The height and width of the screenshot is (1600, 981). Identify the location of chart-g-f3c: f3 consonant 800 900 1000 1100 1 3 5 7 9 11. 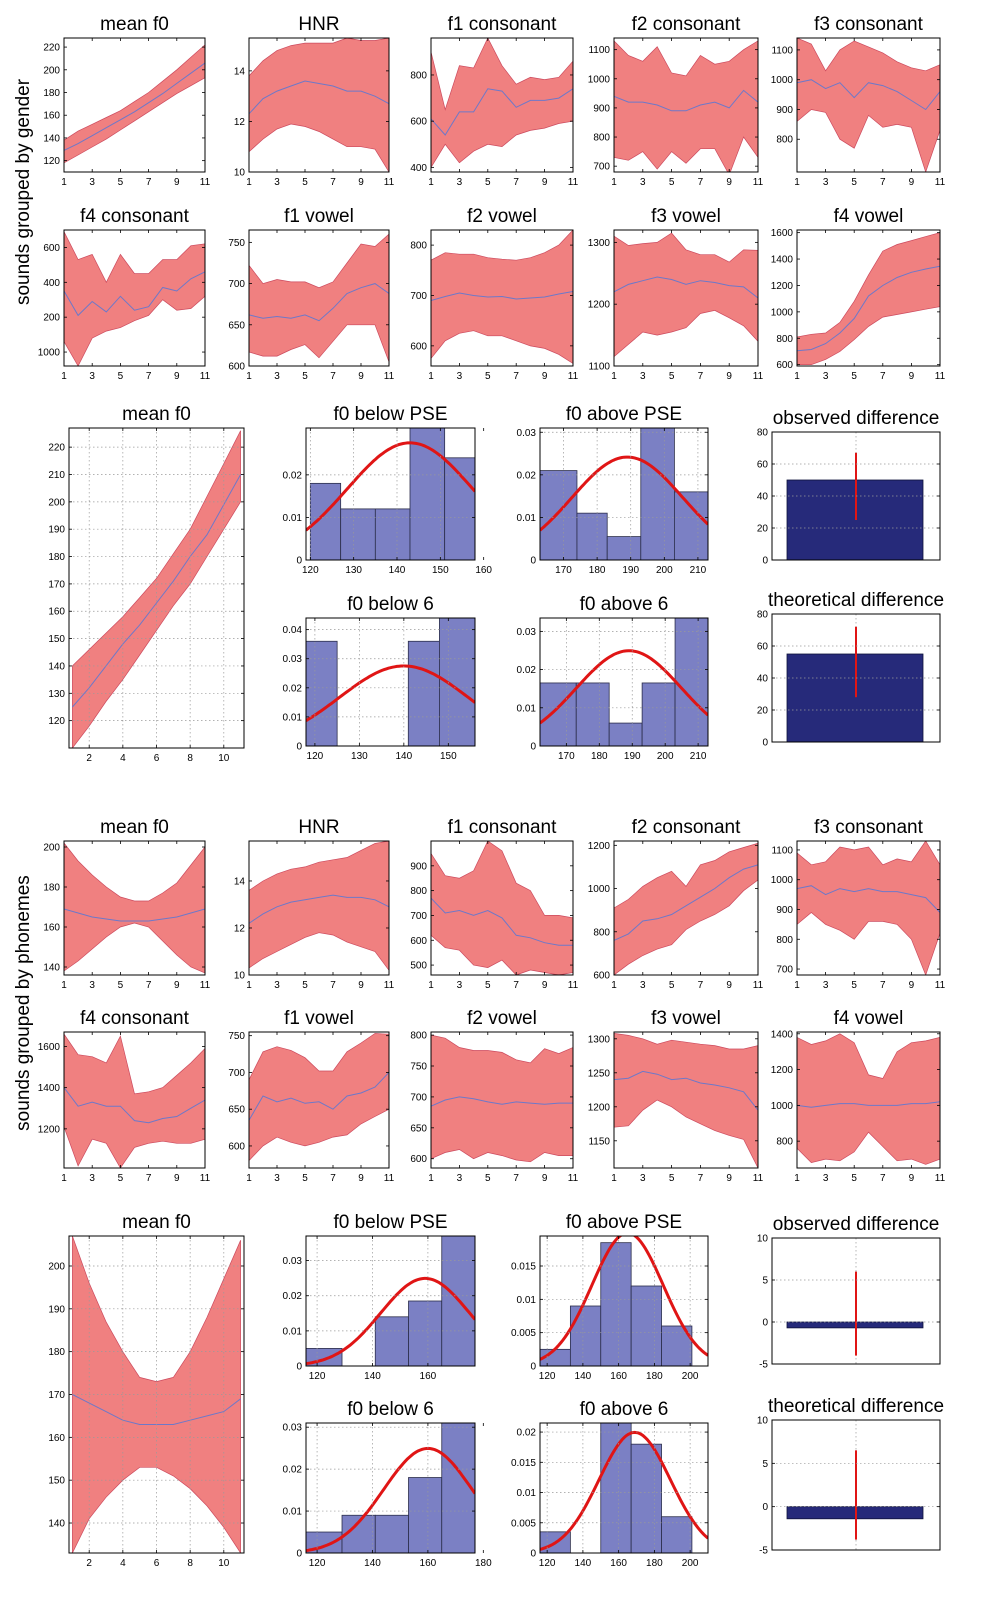
(858, 101).